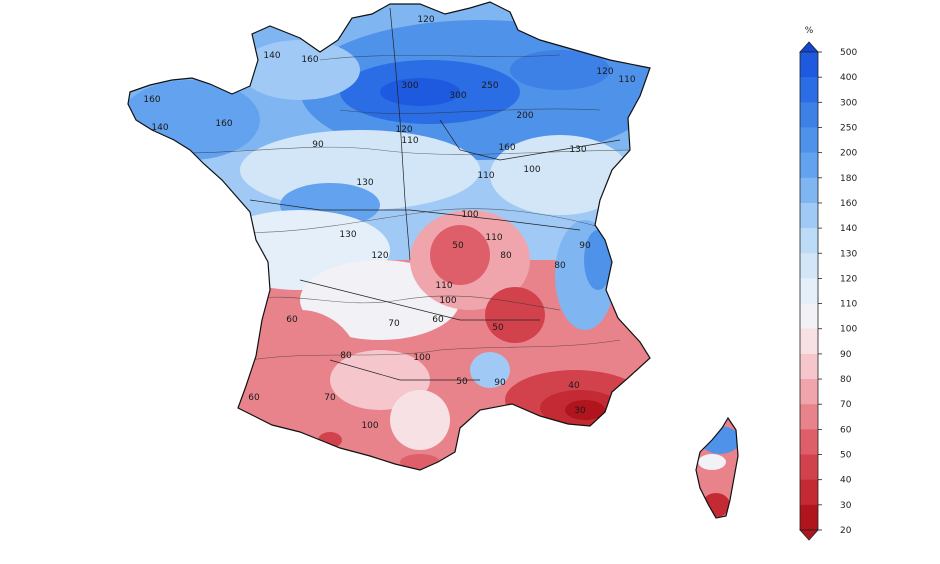 The width and height of the screenshot is (940, 564). What do you see at coordinates (846, 531) in the screenshot?
I see `legend-label: 20` at bounding box center [846, 531].